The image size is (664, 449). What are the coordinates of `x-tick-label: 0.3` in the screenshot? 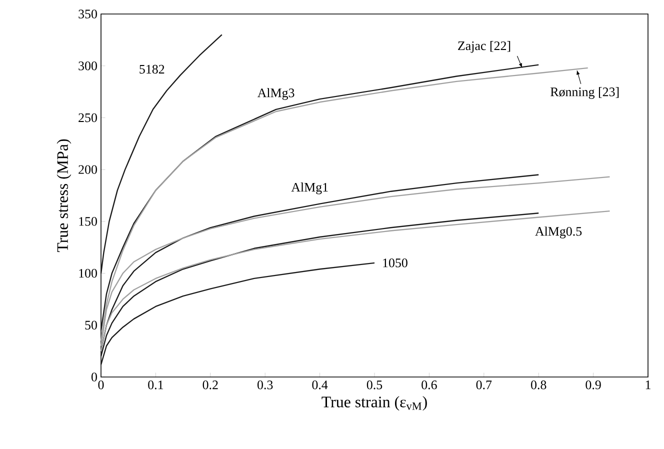 It's located at (265, 385).